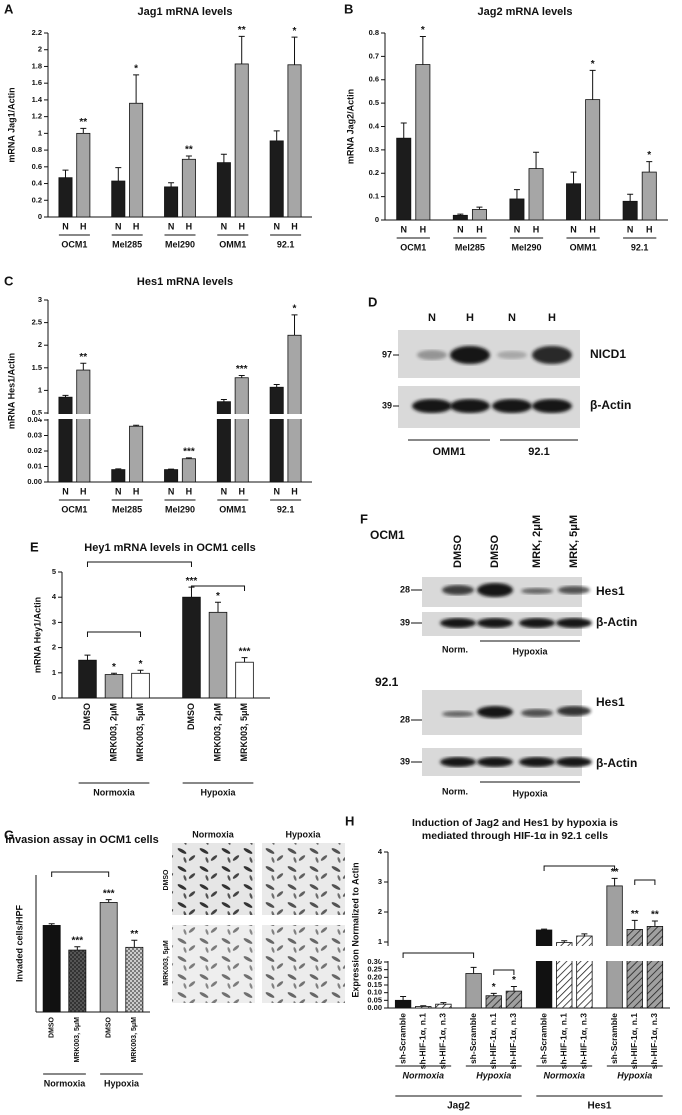 This screenshot has height=1115, width=682. What do you see at coordinates (37, 149) in the screenshot?
I see `y-tick-label: 0.8` at bounding box center [37, 149].